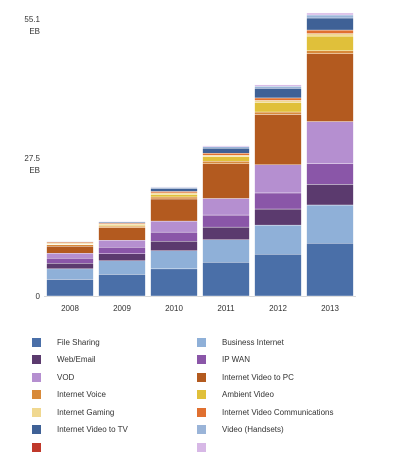 This screenshot has width=414, height=454. I want to click on legend-item: Web/Email, so click(64, 360).